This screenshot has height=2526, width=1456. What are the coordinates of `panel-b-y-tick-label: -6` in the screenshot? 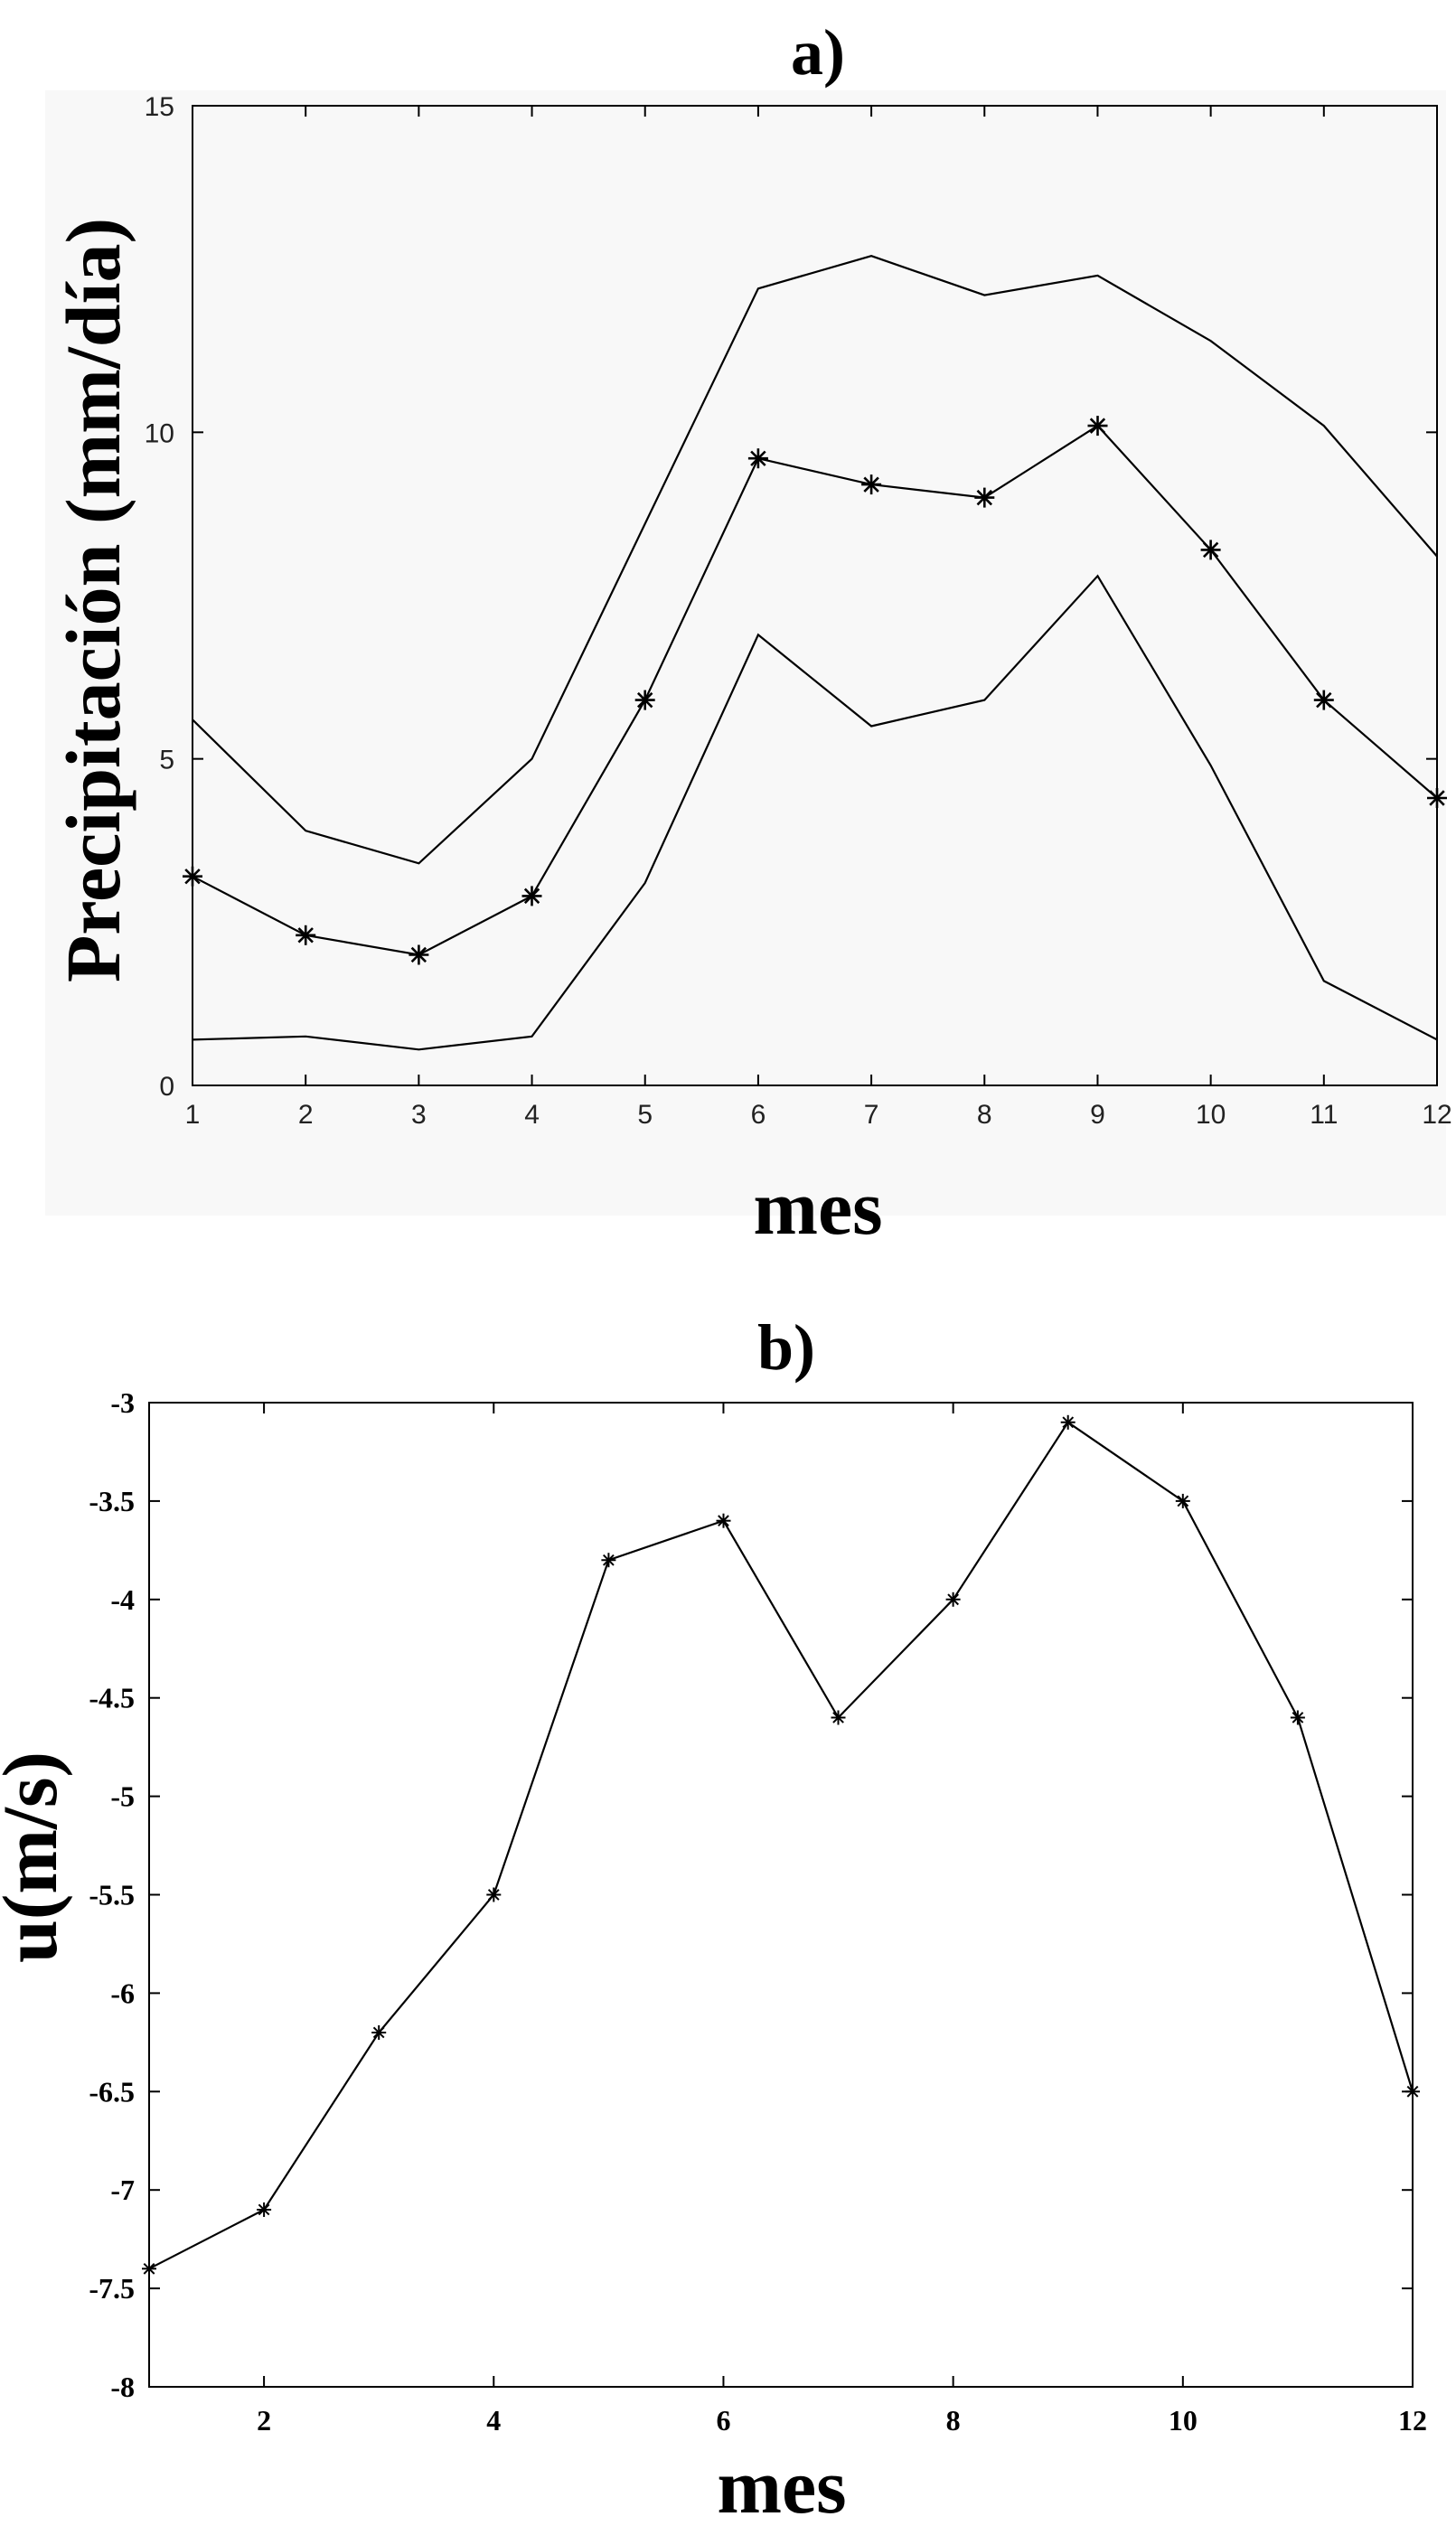 It's located at (123, 1993).